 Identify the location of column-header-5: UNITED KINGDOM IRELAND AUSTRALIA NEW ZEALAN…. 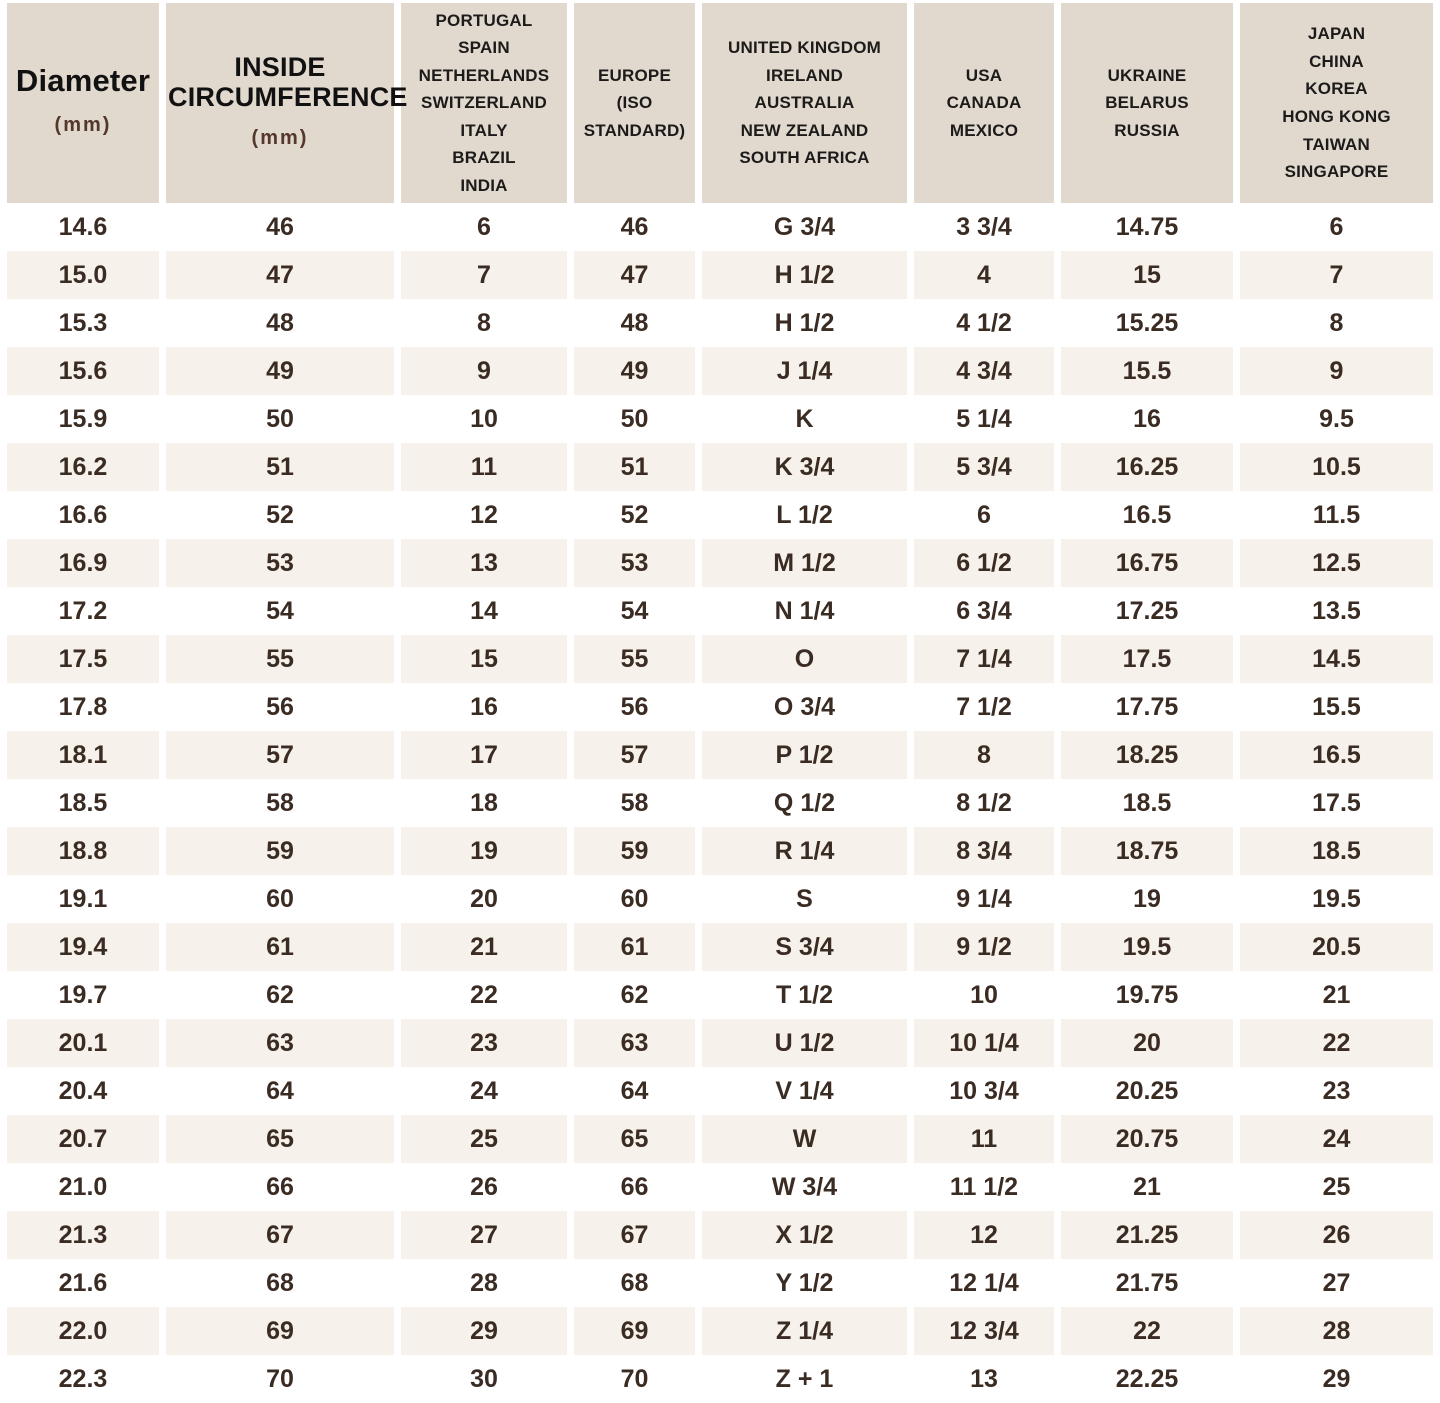
(804, 103).